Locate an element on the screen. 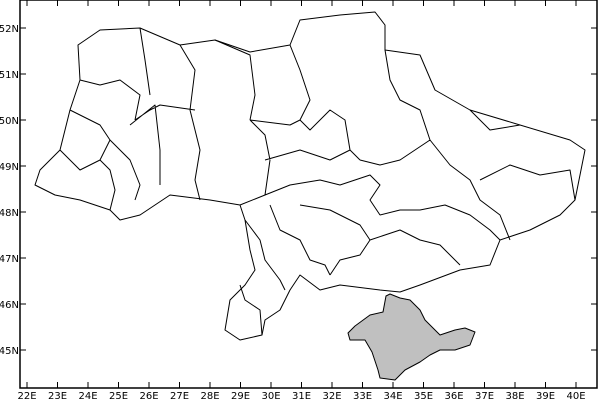 This screenshot has width=600, height=400. lon-label: 28E is located at coordinates (209, 395).